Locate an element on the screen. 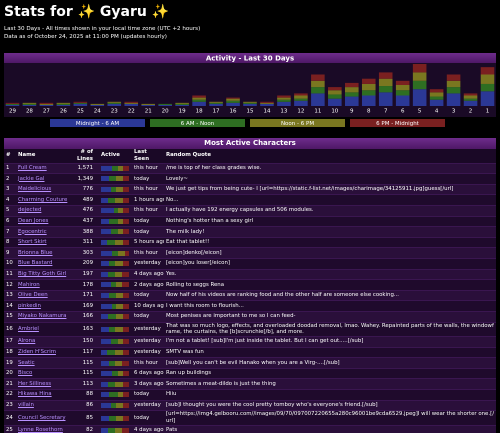 This screenshot has height=433, width=500. quote: Rolling to seggs Rena is located at coordinates (330, 285).